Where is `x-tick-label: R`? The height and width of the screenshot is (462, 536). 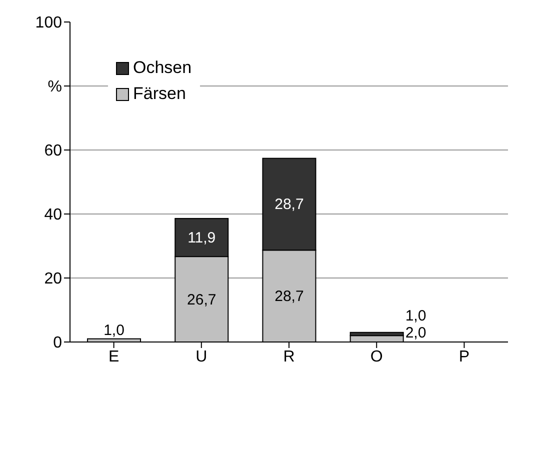
x-tick-label: R is located at coordinates (289, 357).